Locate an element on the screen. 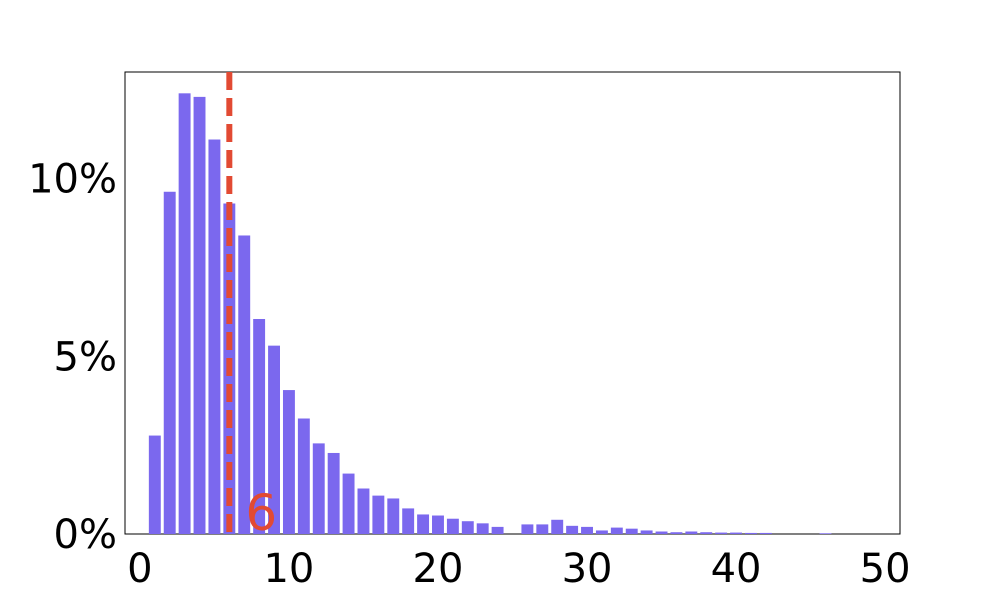  x-tick-label: 10 is located at coordinates (288, 569).